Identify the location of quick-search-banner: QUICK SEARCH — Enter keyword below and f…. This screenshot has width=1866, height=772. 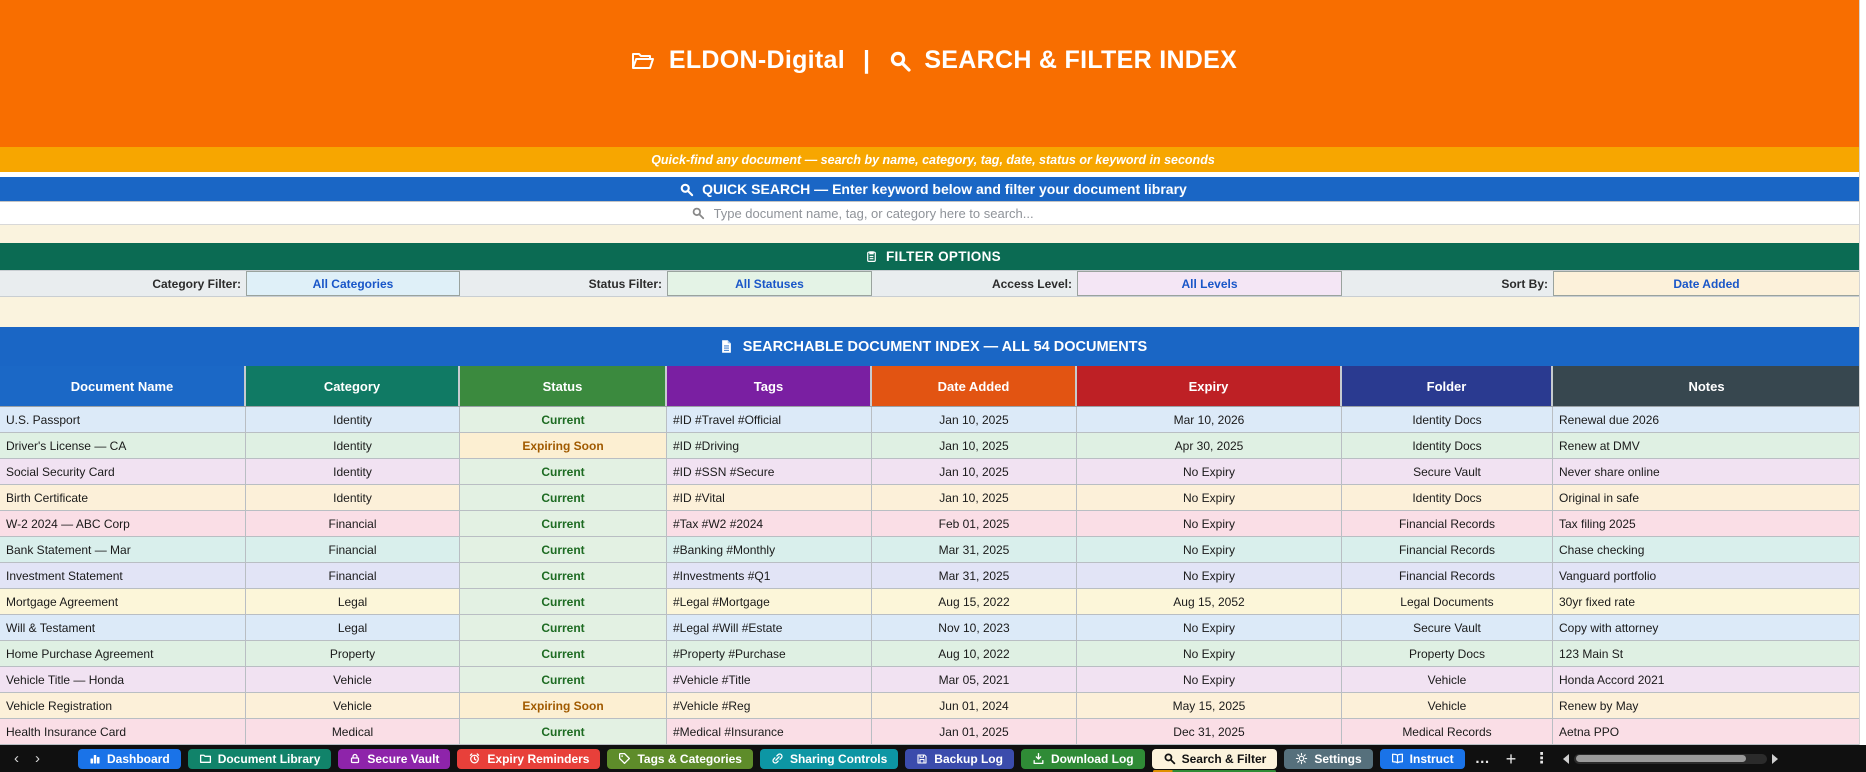
(933, 189).